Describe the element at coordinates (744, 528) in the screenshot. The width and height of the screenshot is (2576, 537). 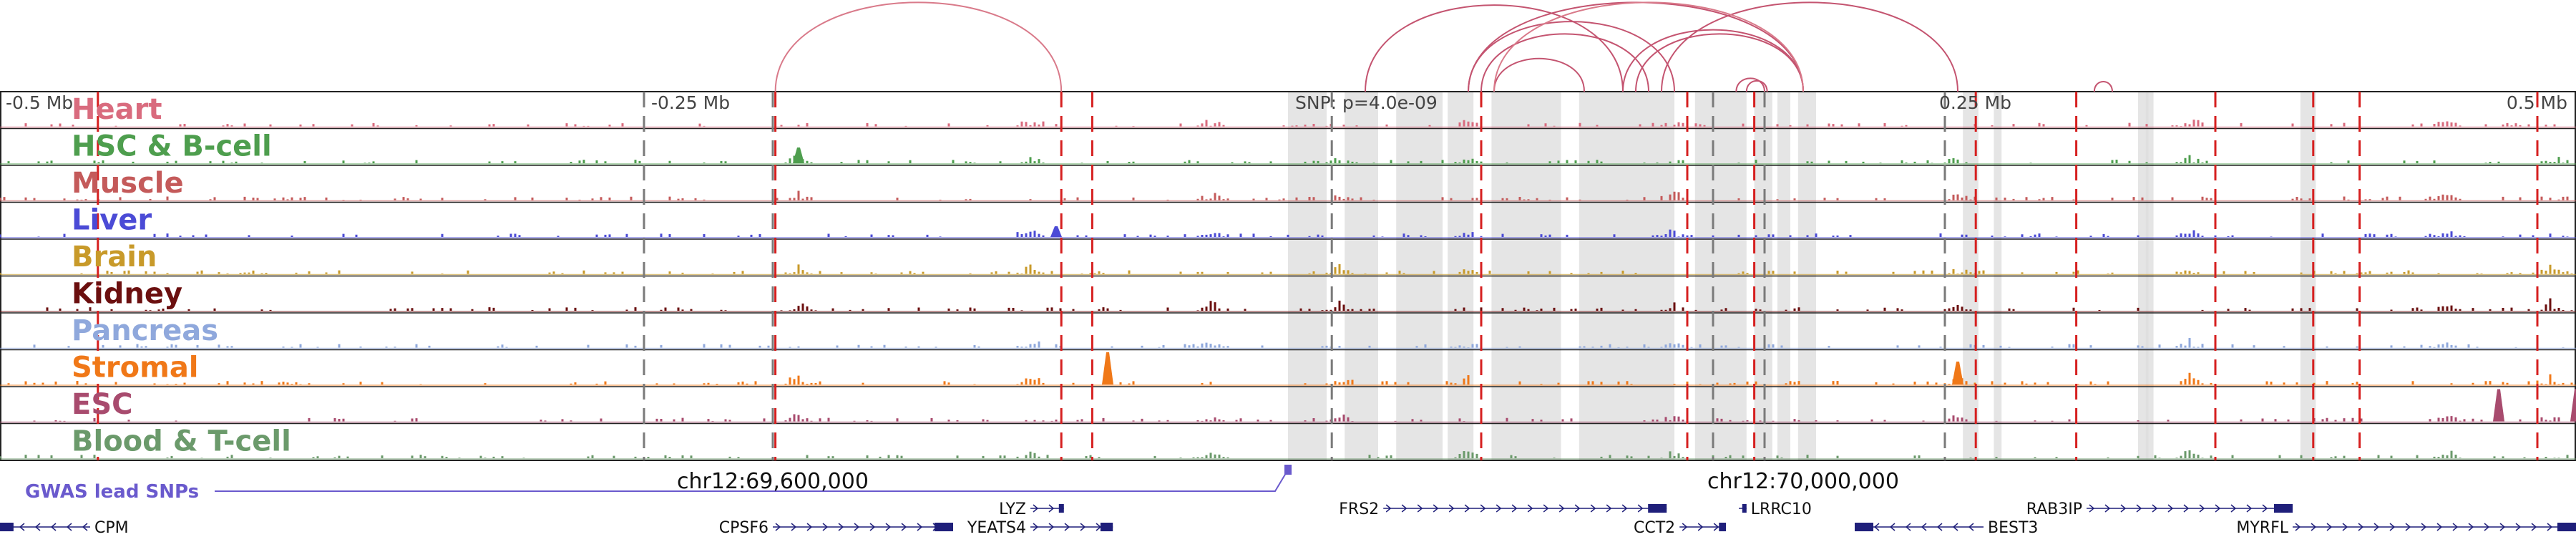
I see `gene-label: CPSF6` at that location.